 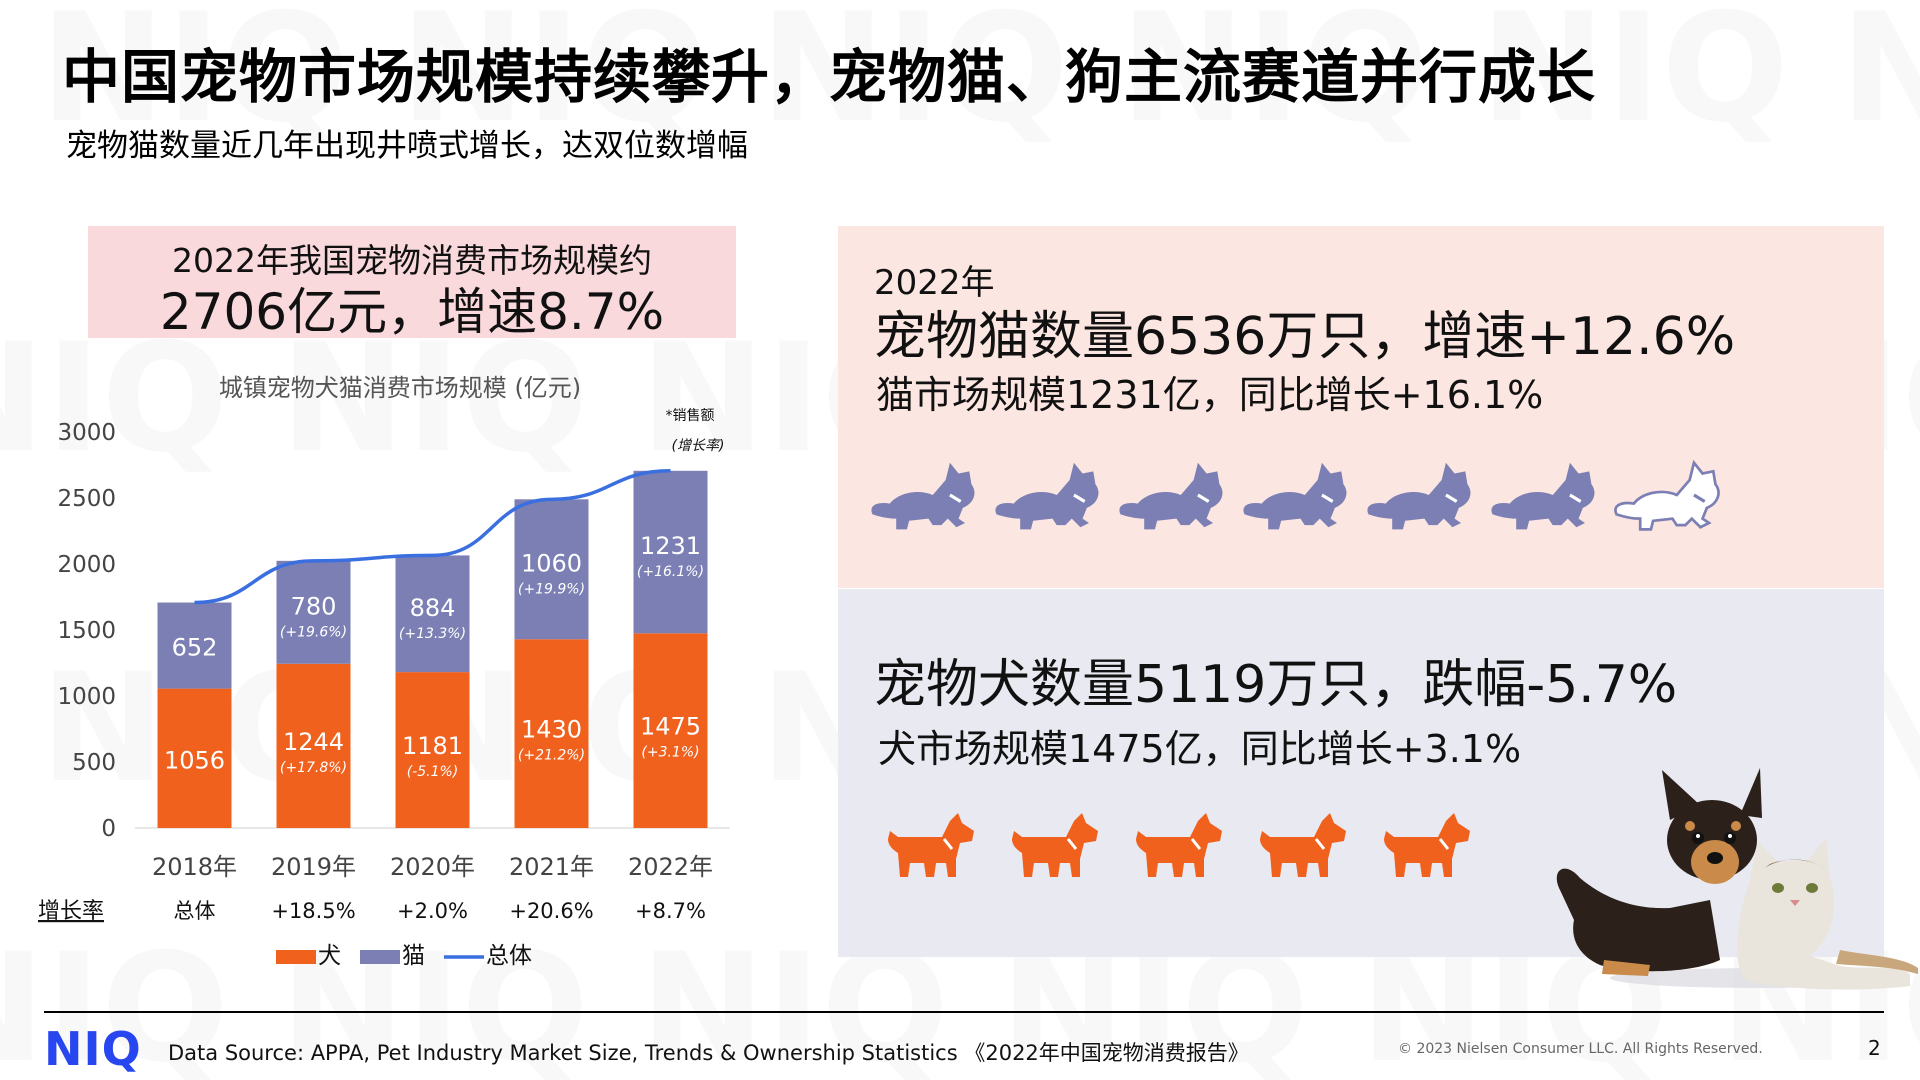 I want to click on y-tick-label: 3000, so click(x=86, y=433).